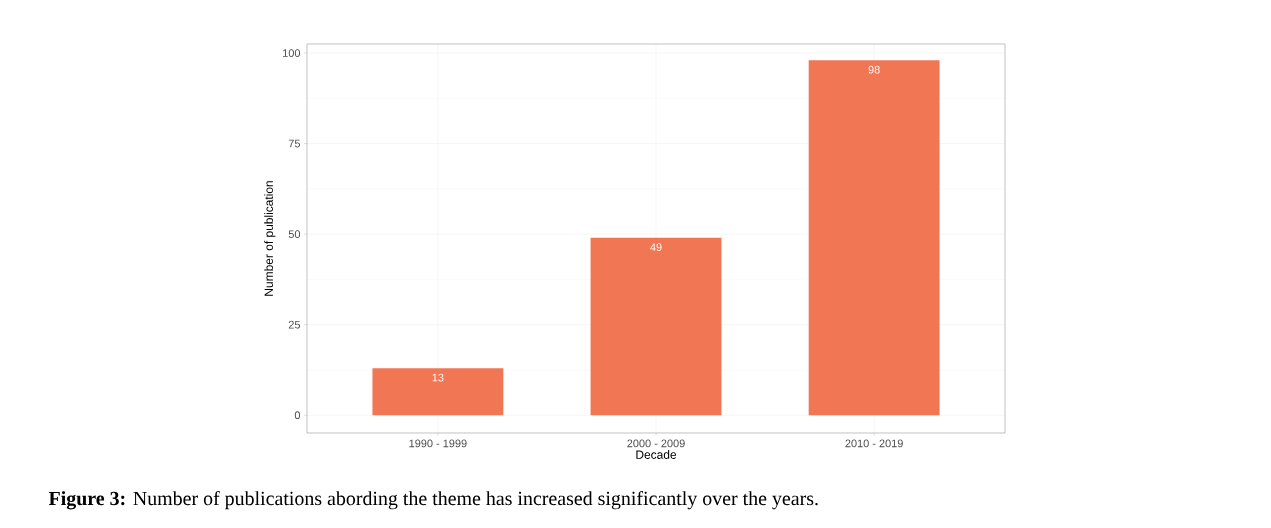  What do you see at coordinates (433, 500) in the screenshot?
I see `text: Figure 3: Number of publications abording the theme has increased significantly over the years.` at bounding box center [433, 500].